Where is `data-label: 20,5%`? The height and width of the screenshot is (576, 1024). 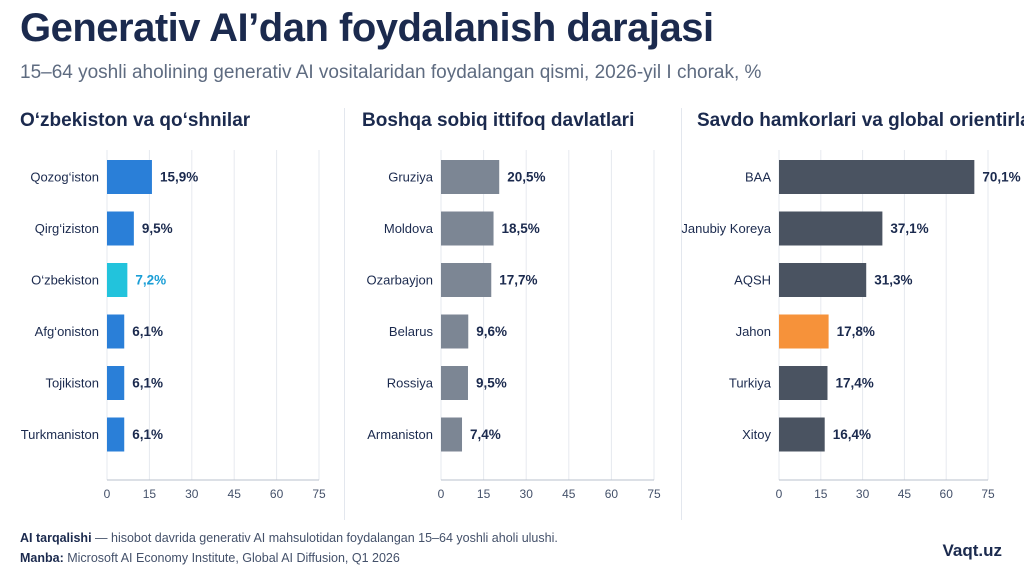 data-label: 20,5% is located at coordinates (526, 177).